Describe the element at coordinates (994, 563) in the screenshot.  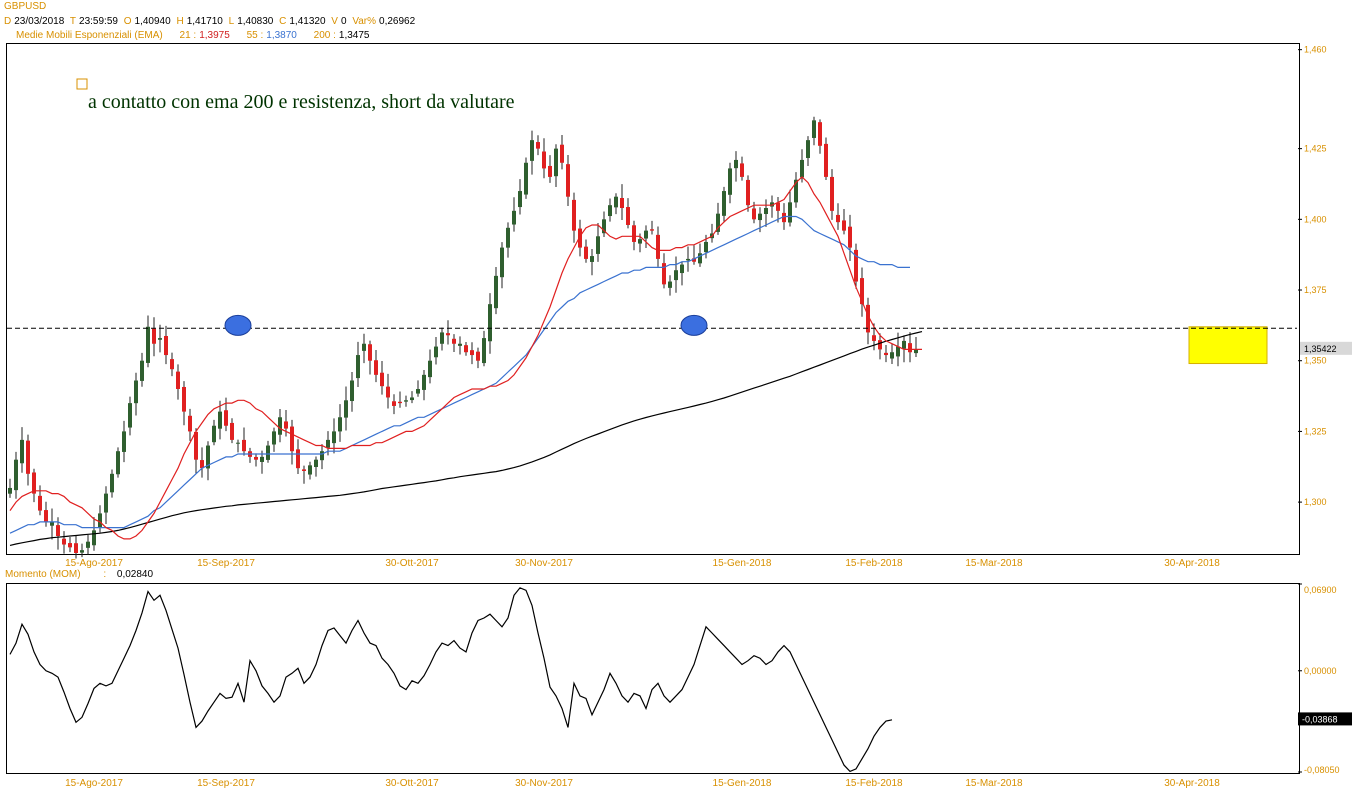
I see `price-x-label: 15-Mar-2018` at that location.